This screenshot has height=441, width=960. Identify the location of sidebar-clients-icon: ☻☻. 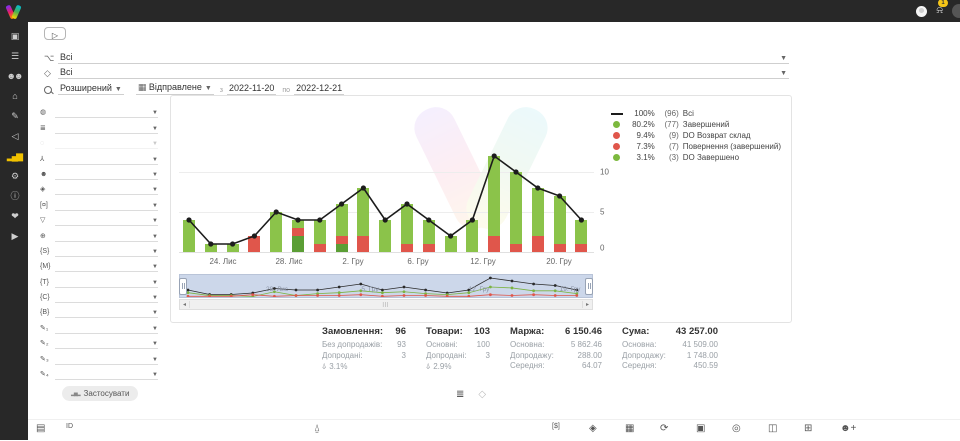
(15, 76).